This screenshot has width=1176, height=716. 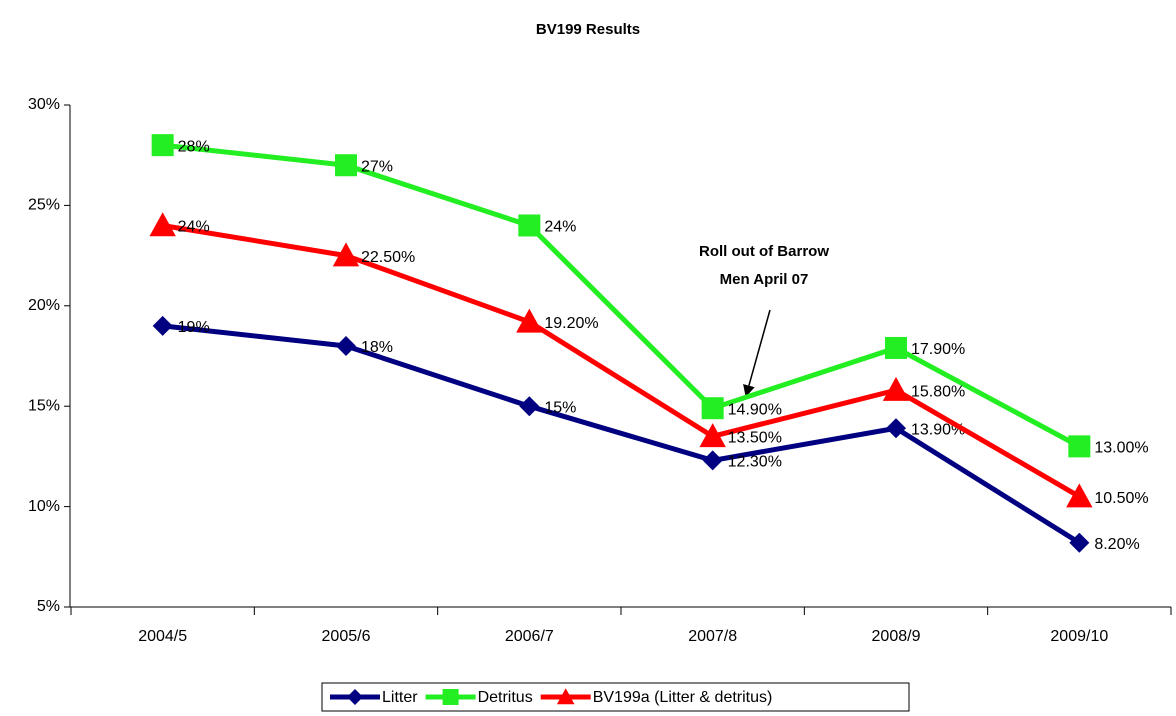 I want to click on data-label: 27%, so click(x=377, y=166).